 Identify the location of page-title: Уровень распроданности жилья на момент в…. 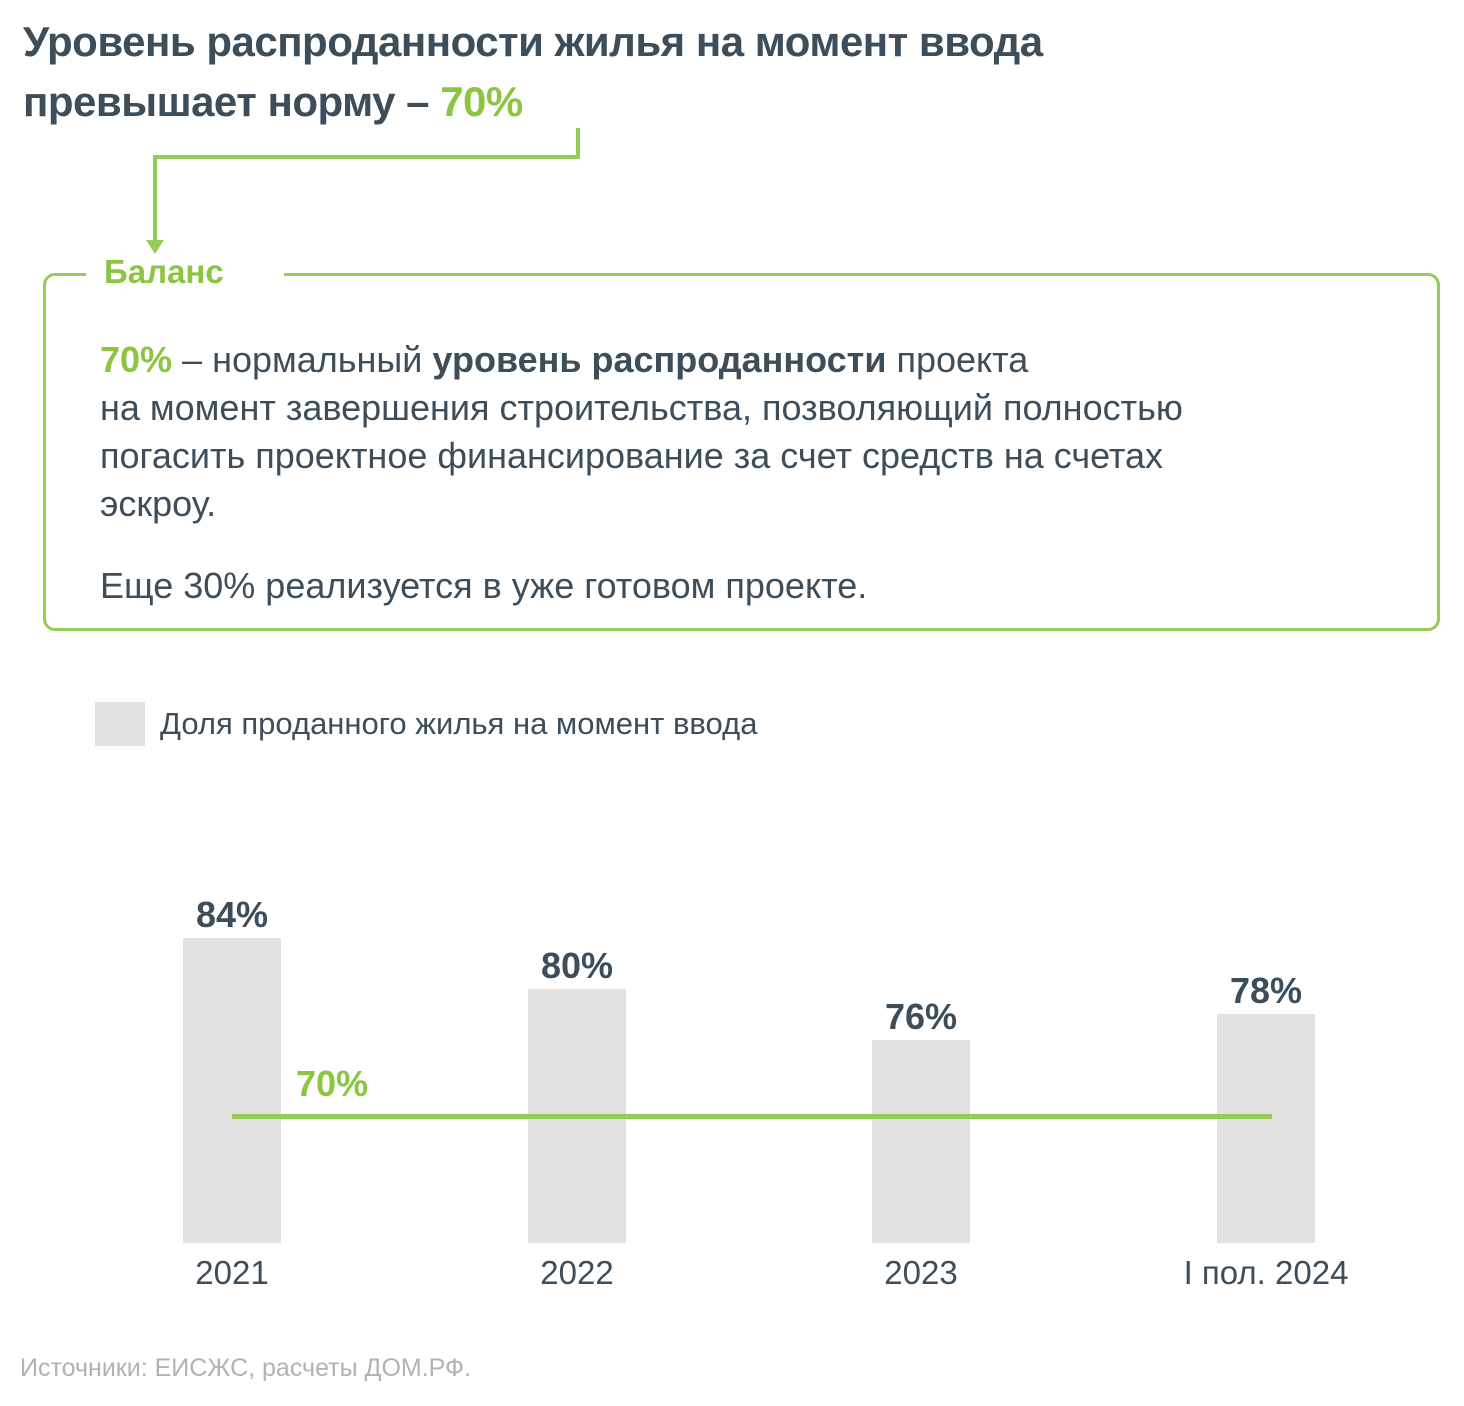
(533, 72).